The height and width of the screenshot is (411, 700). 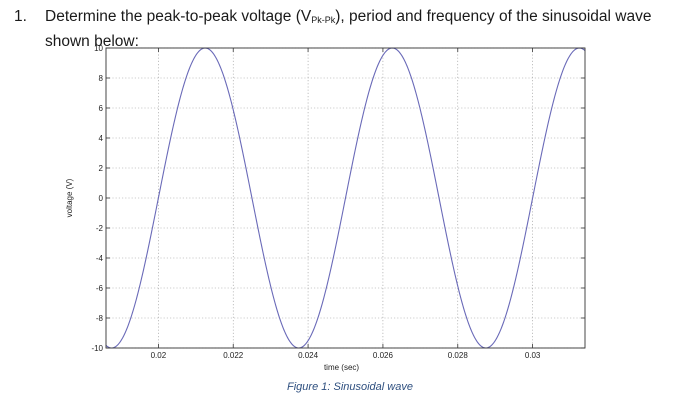 I want to click on y-tick-label: 0, so click(x=101, y=198).